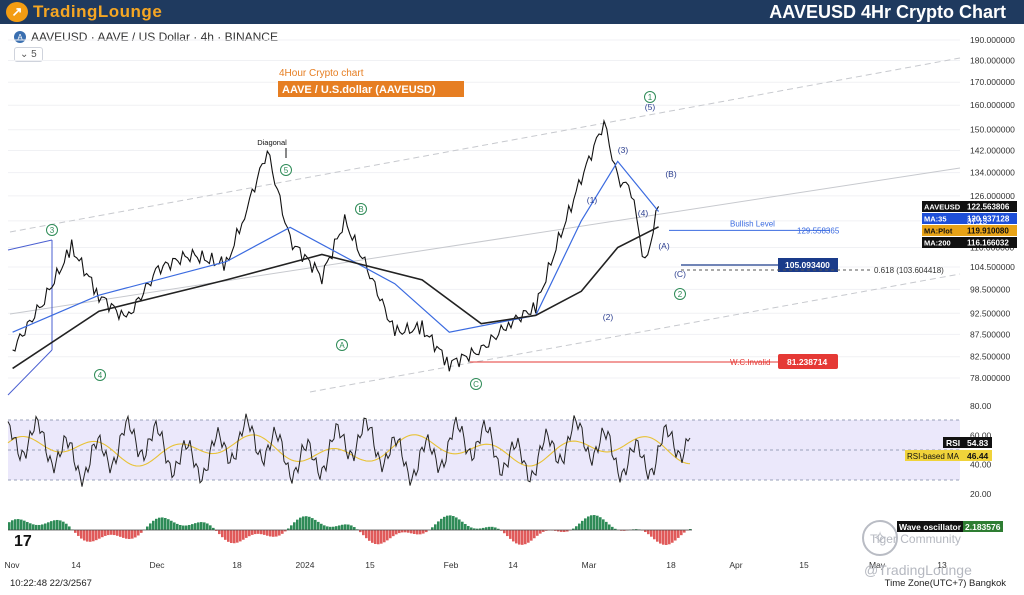 This screenshot has height=595, width=1024. Describe the element at coordinates (978, 456) in the screenshot. I see `rsi-ma-value: 46.44` at that location.